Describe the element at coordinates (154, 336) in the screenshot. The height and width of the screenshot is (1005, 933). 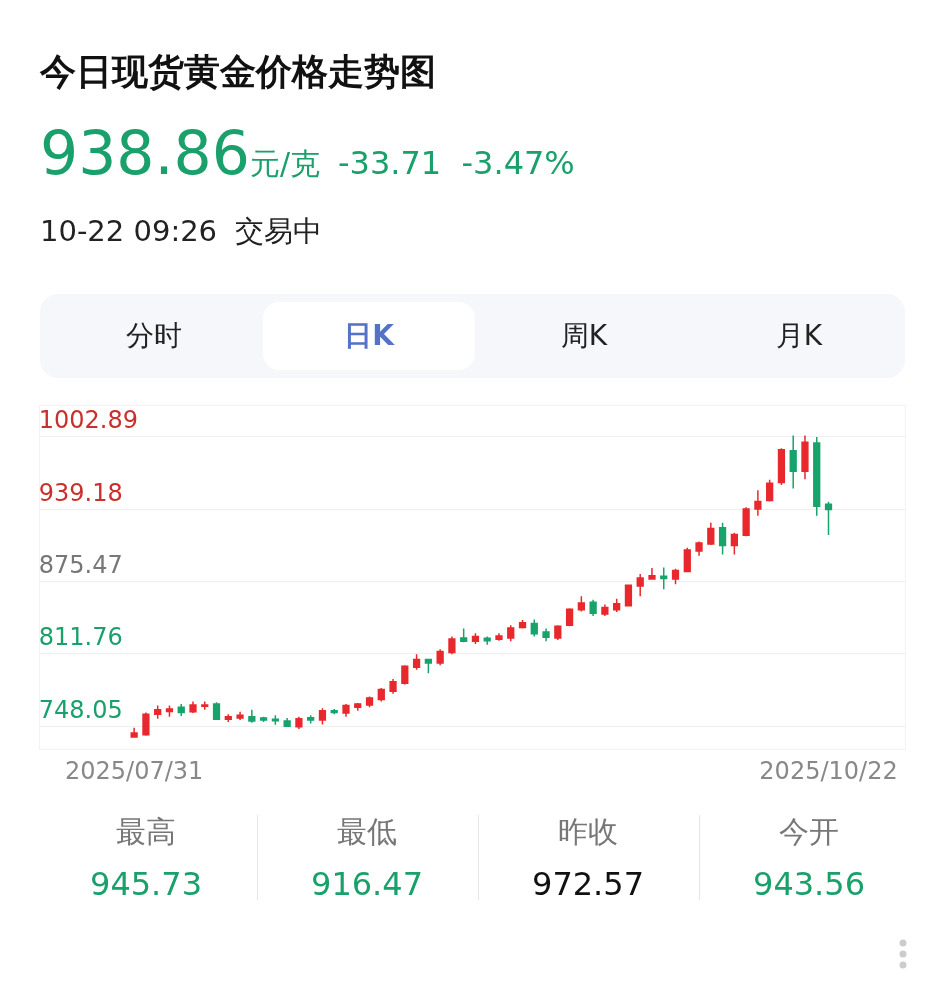
I see `text: 分时` at that location.